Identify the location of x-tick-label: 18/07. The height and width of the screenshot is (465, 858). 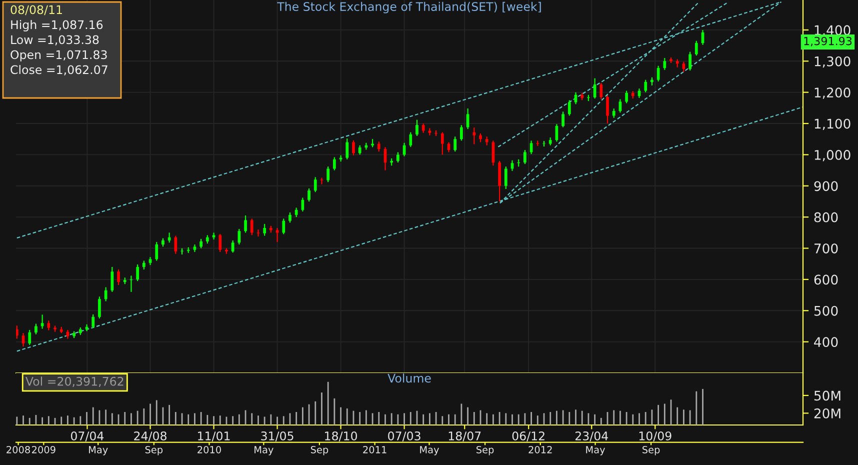
(464, 436).